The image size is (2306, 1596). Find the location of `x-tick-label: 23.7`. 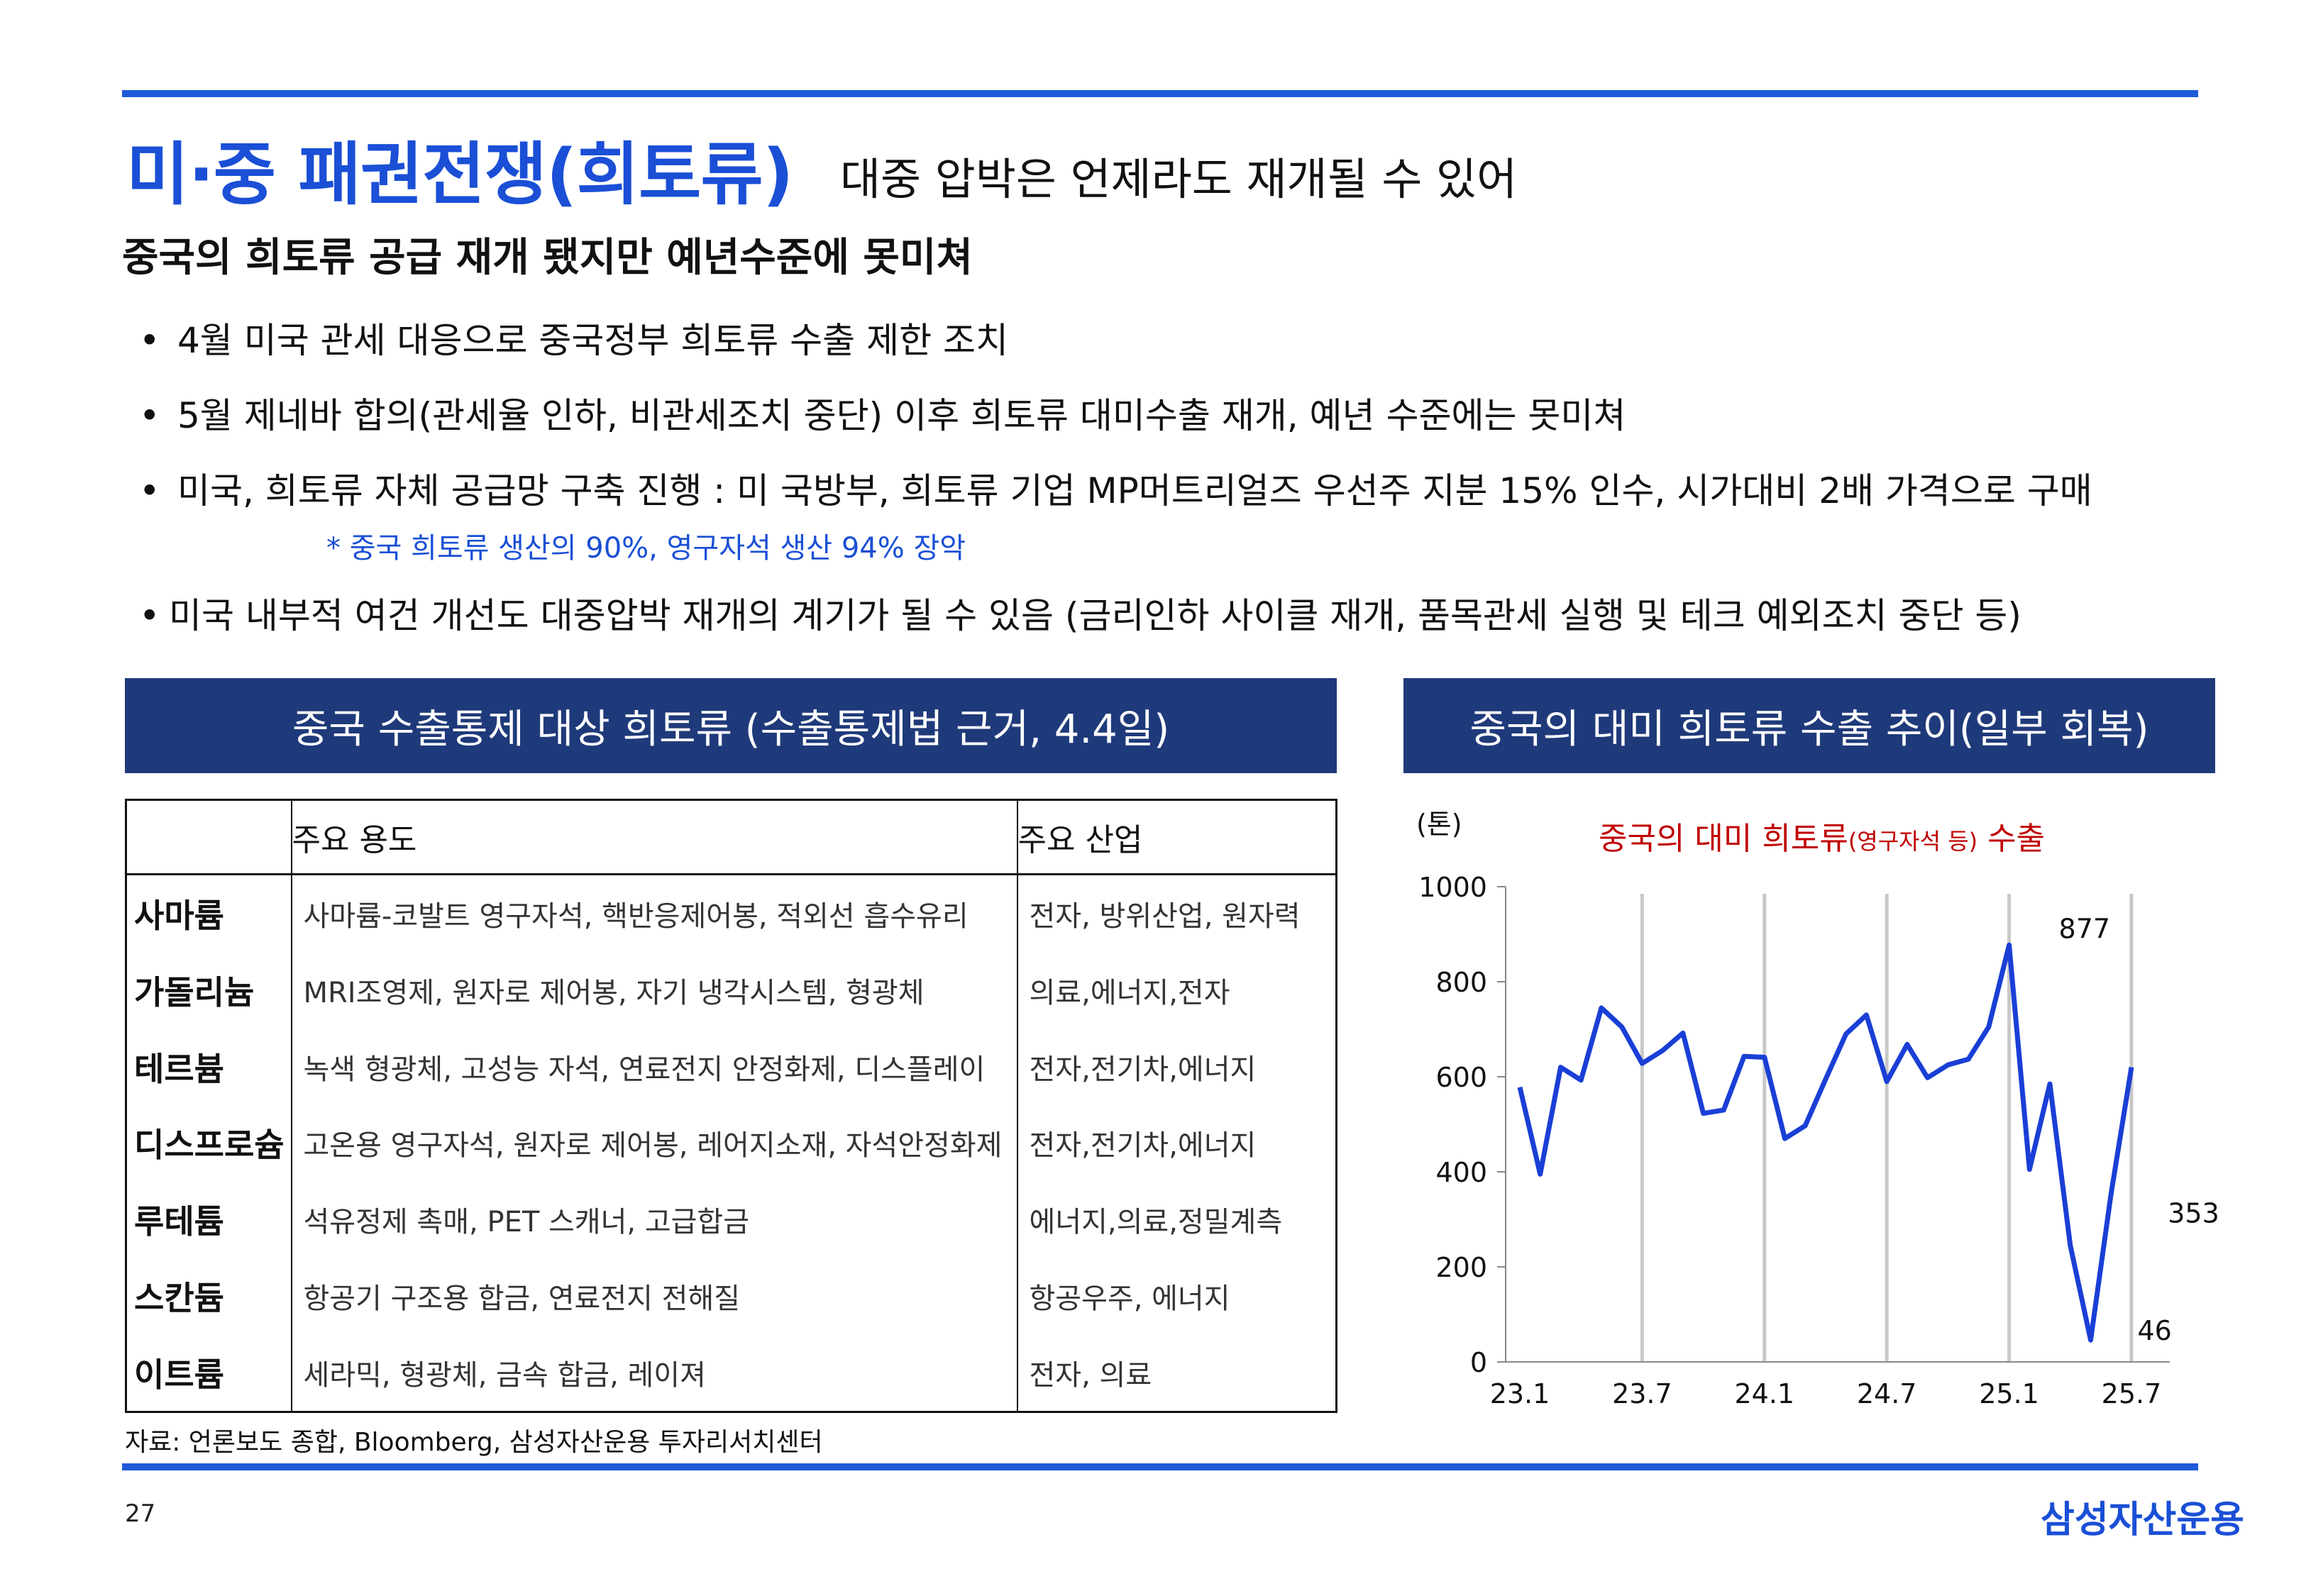

x-tick-label: 23.7 is located at coordinates (1642, 1393).